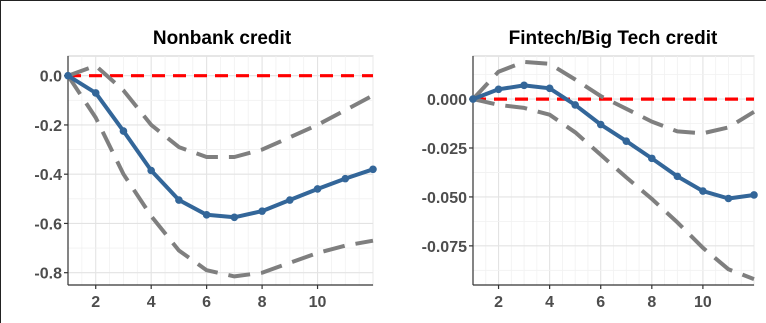  I want to click on y-tick-label: -0.050, so click(444, 198).